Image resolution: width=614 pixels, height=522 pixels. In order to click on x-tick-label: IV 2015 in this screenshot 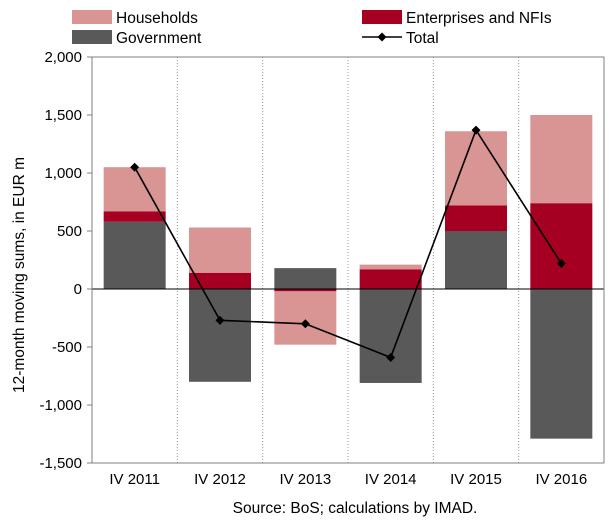, I will do `click(476, 479)`.